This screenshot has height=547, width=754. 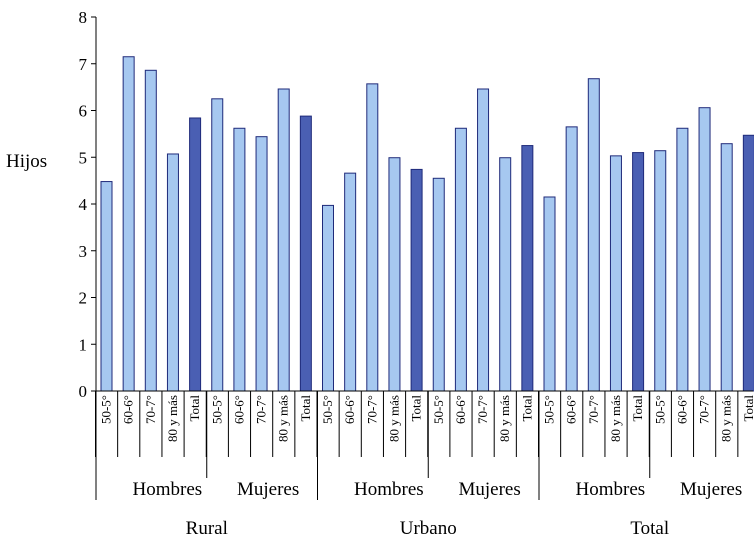 What do you see at coordinates (83, 17) in the screenshot?
I see `y-tick-label: 8` at bounding box center [83, 17].